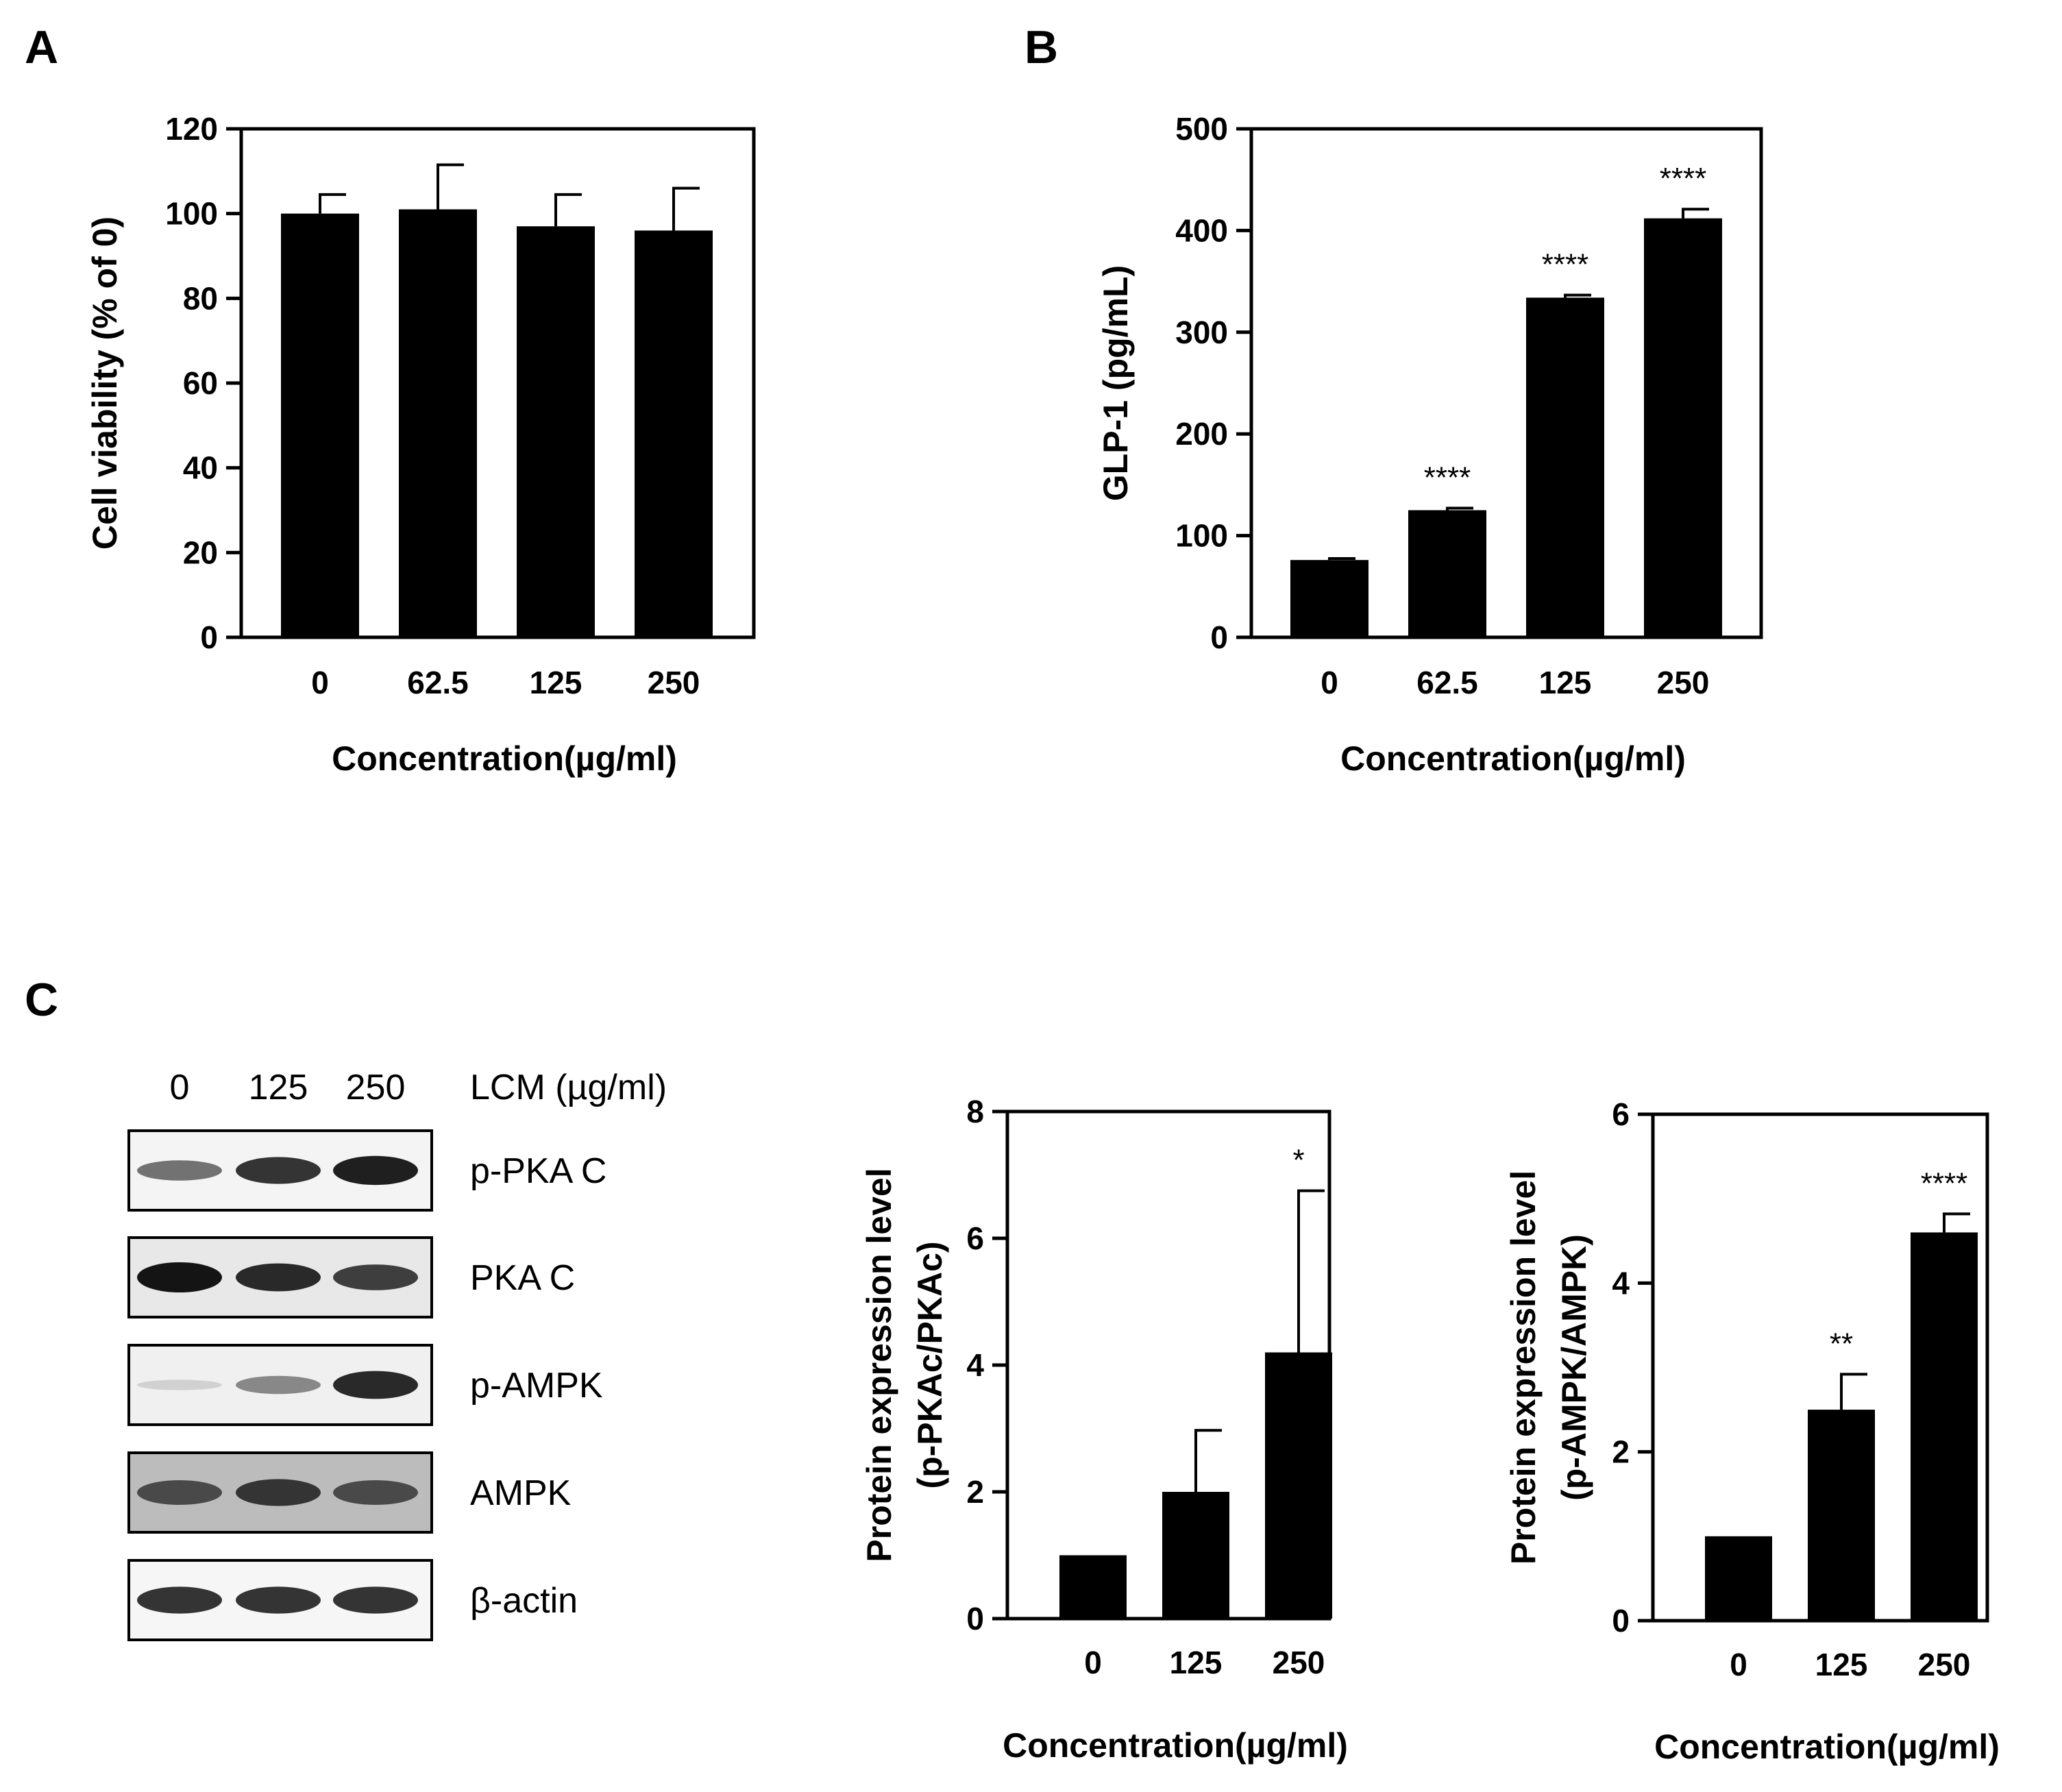 Image resolution: width=2062 pixels, height=1792 pixels. Describe the element at coordinates (524, 1601) in the screenshot. I see `protein-label: β-actin` at that location.